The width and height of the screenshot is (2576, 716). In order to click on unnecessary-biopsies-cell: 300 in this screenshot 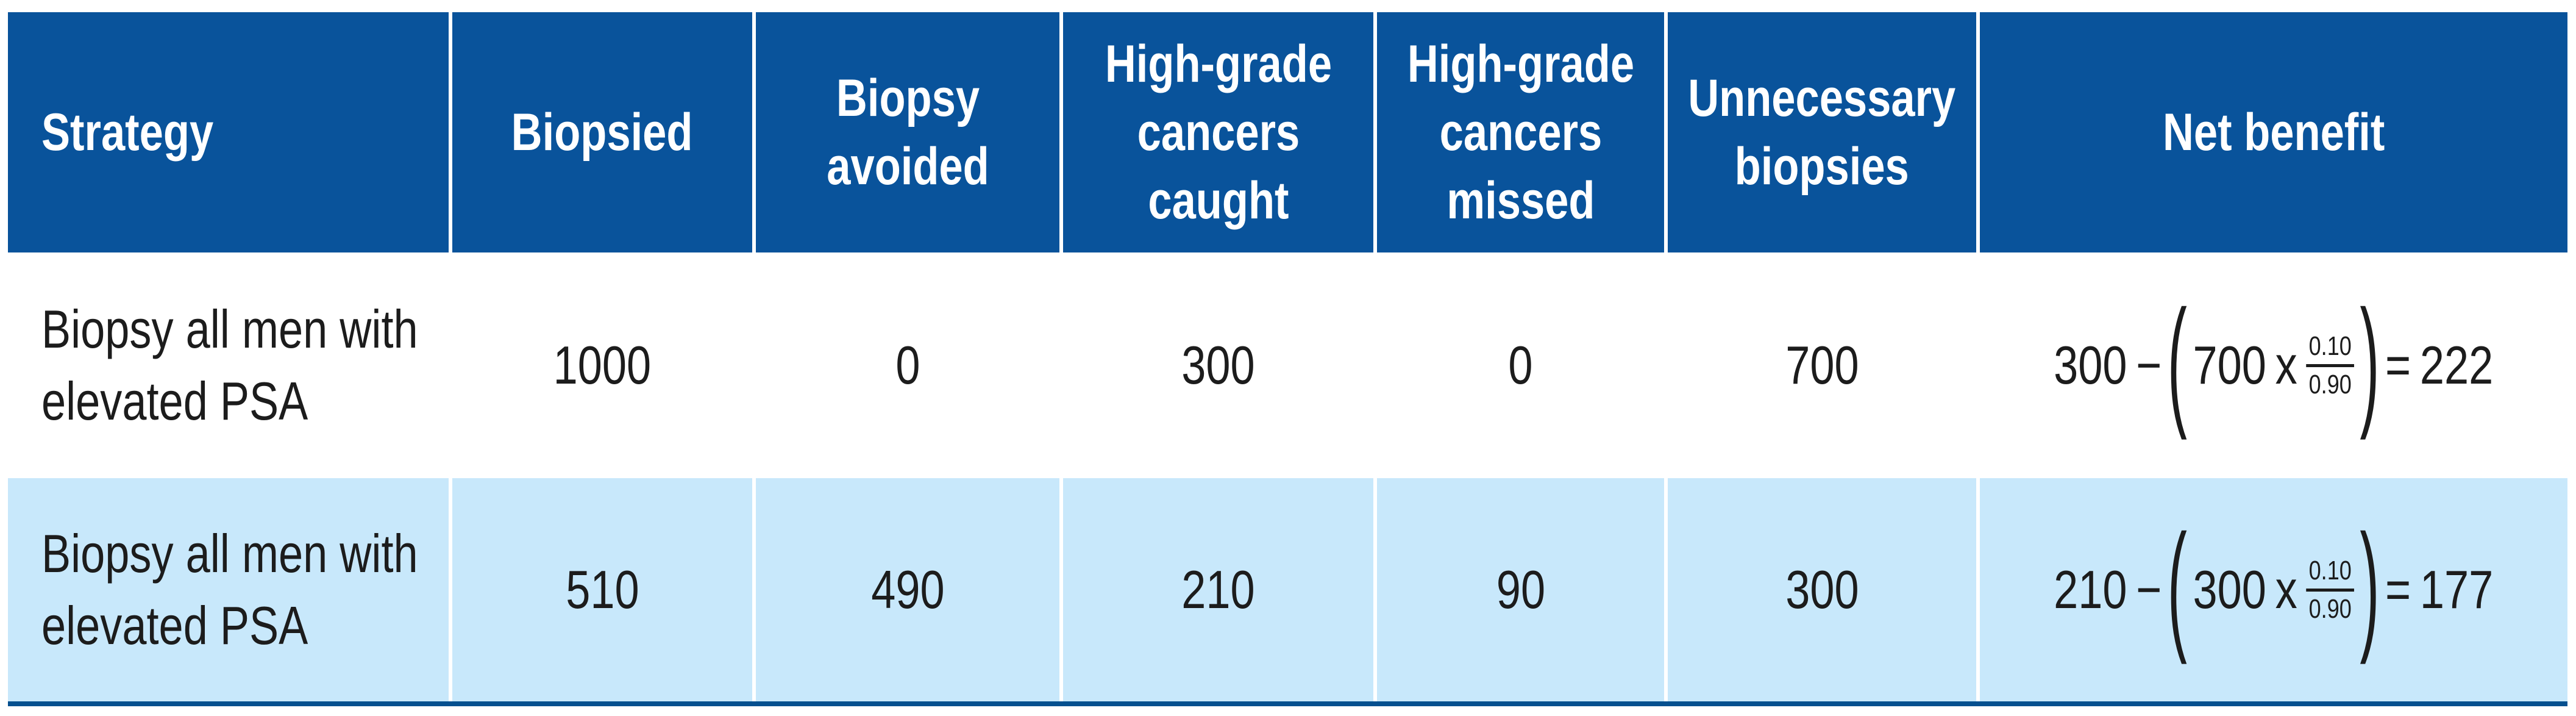, I will do `click(1824, 589)`.